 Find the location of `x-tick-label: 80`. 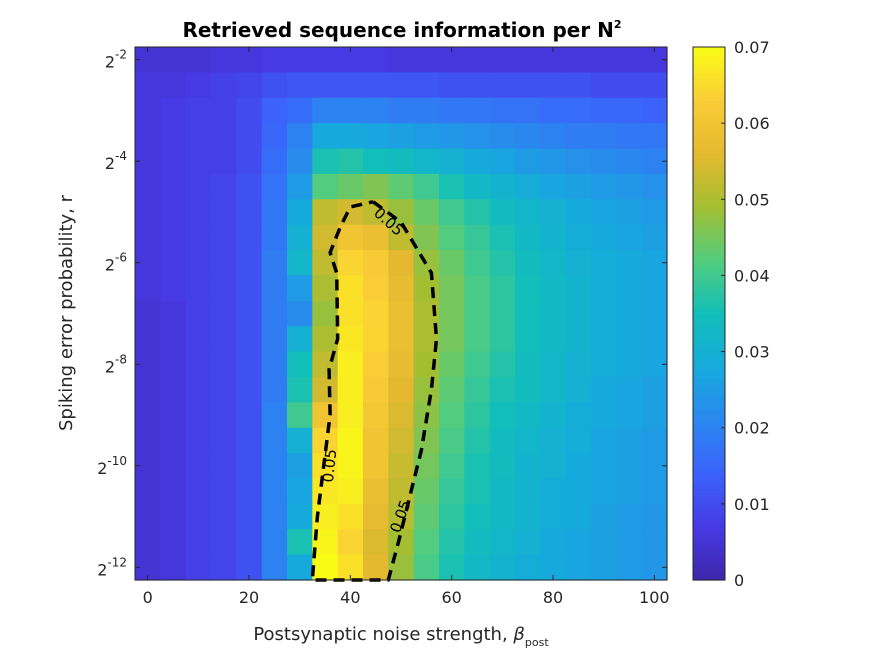

x-tick-label: 80 is located at coordinates (553, 597).